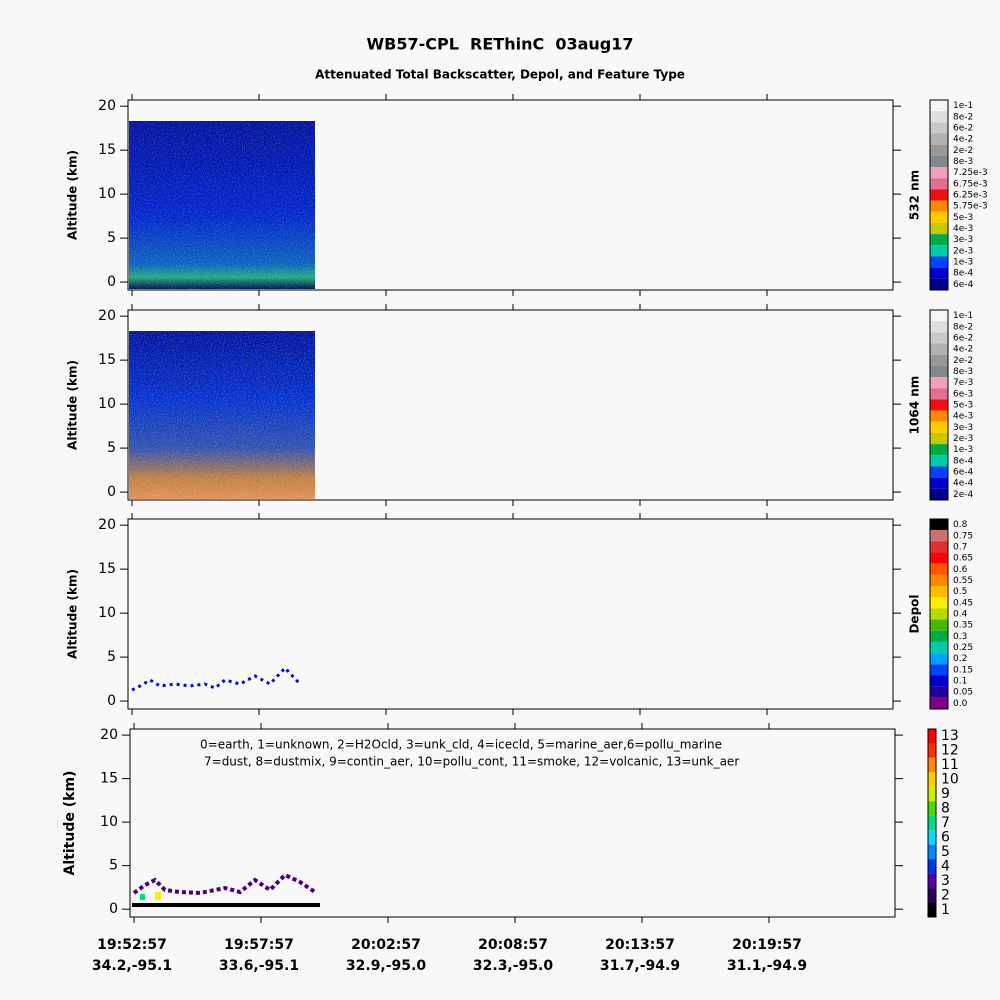 Image resolution: width=1000 pixels, height=1000 pixels. I want to click on colorbar-label: 5, so click(945, 852).